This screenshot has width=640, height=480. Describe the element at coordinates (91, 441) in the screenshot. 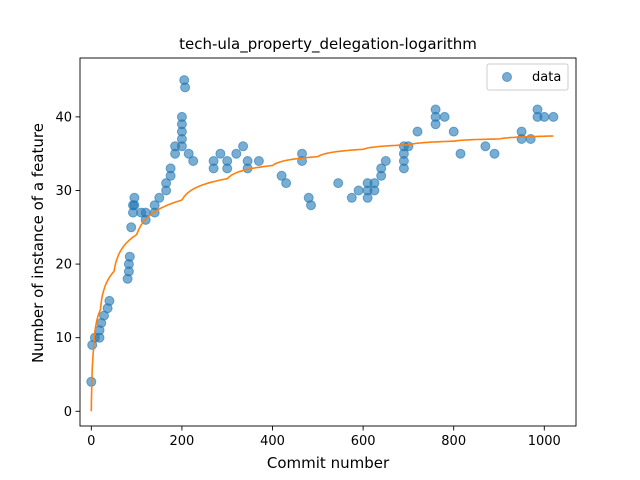

I see `x-tick-label-0: 0` at that location.